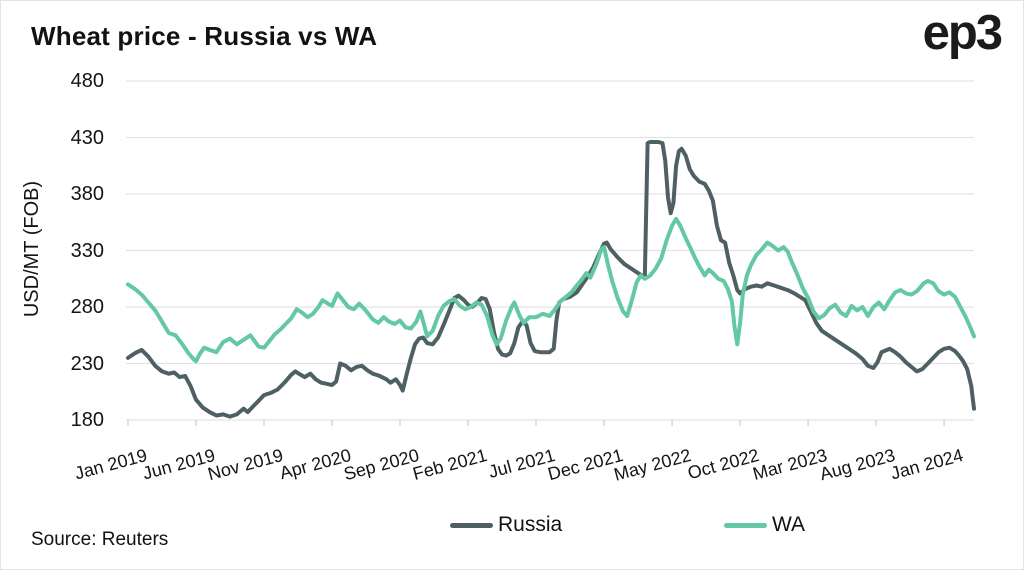 Image resolution: width=1024 pixels, height=570 pixels. Describe the element at coordinates (530, 524) in the screenshot. I see `legend-label-russia: Russia` at that location.